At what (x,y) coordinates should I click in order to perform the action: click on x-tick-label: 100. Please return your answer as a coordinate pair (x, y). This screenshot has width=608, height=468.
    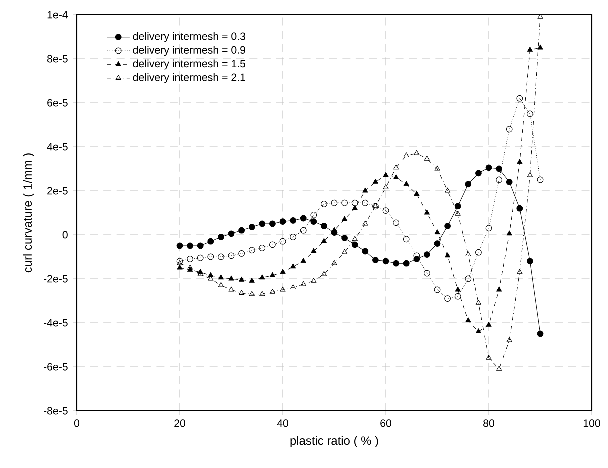
    Looking at the image, I should click on (592, 424).